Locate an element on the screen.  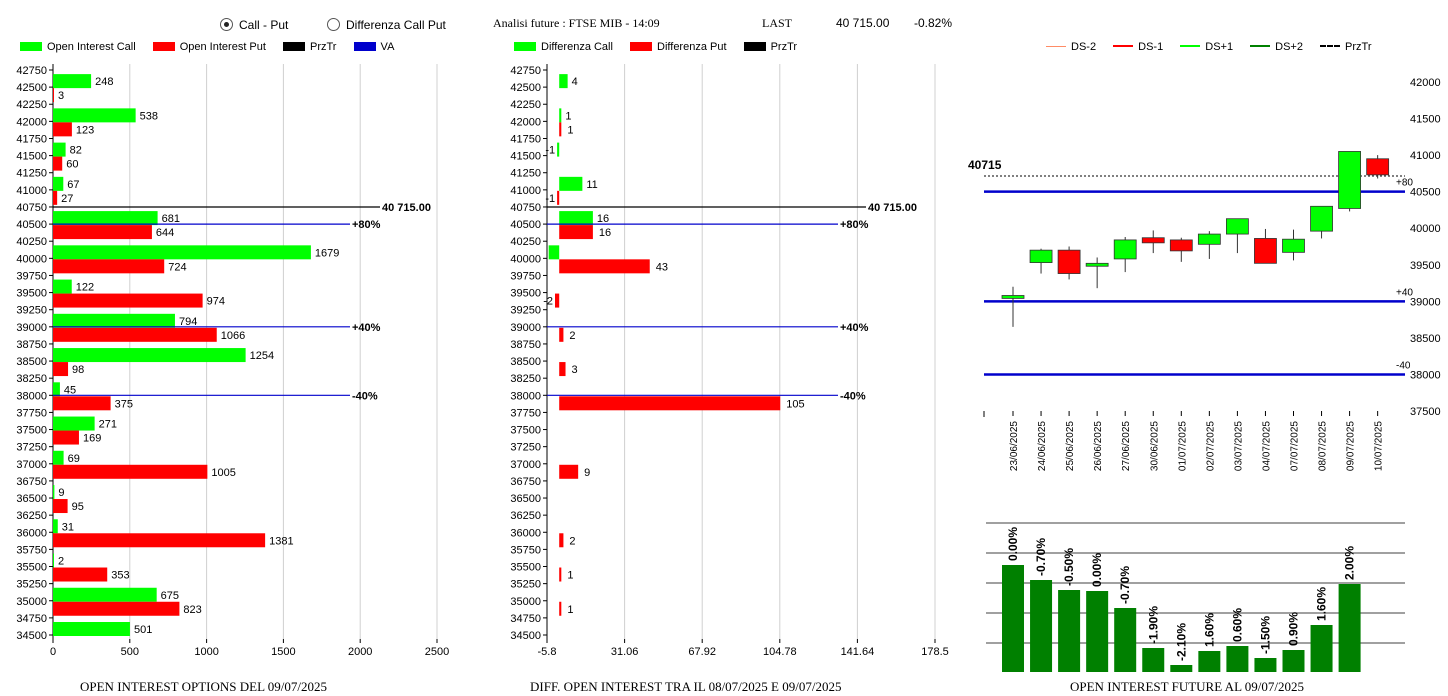
call-value-label: 122 is located at coordinates (85, 288).